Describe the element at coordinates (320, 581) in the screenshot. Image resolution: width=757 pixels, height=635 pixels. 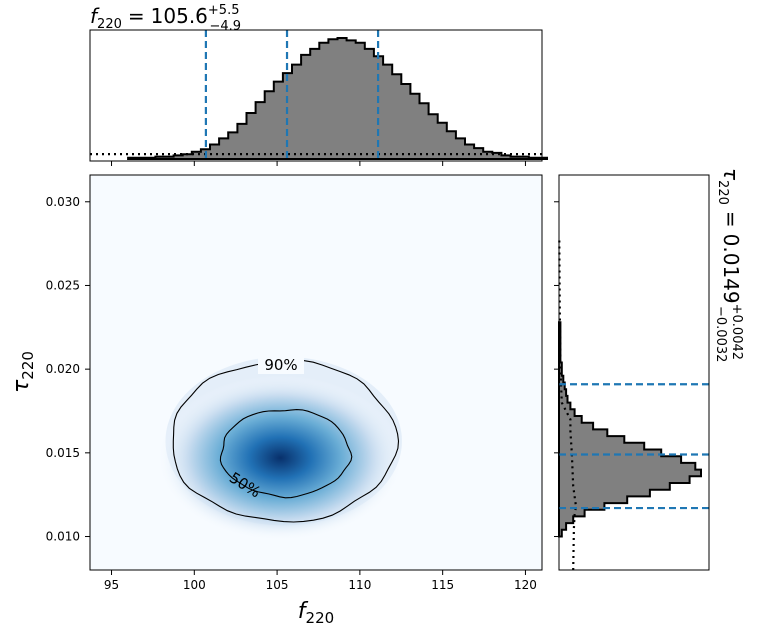
I see `main-x-ticks: 95 100 105 110 115 120` at that location.